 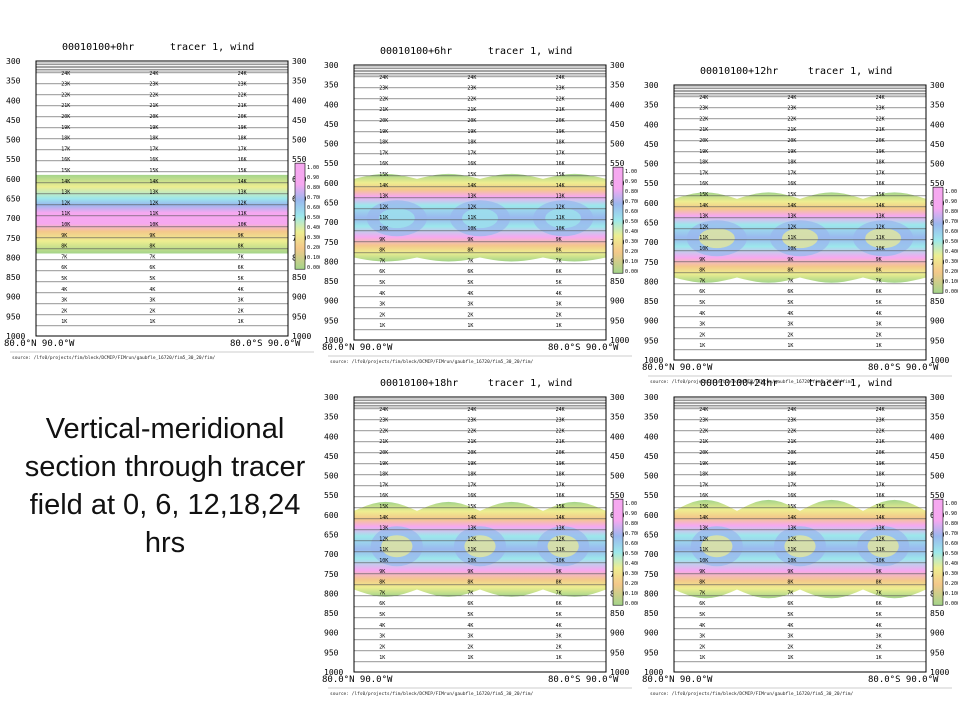 What do you see at coordinates (559, 604) in the screenshot?
I see `theta-label: 6K` at bounding box center [559, 604].